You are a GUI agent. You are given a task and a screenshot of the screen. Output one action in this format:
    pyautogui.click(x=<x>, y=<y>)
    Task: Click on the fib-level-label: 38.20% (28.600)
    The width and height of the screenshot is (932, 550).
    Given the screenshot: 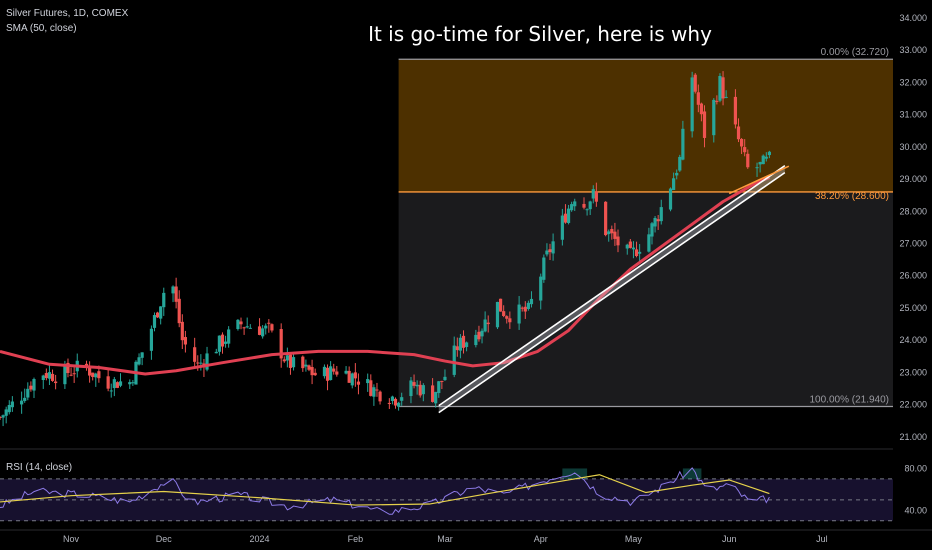 What is the action you would take?
    pyautogui.click(x=852, y=196)
    